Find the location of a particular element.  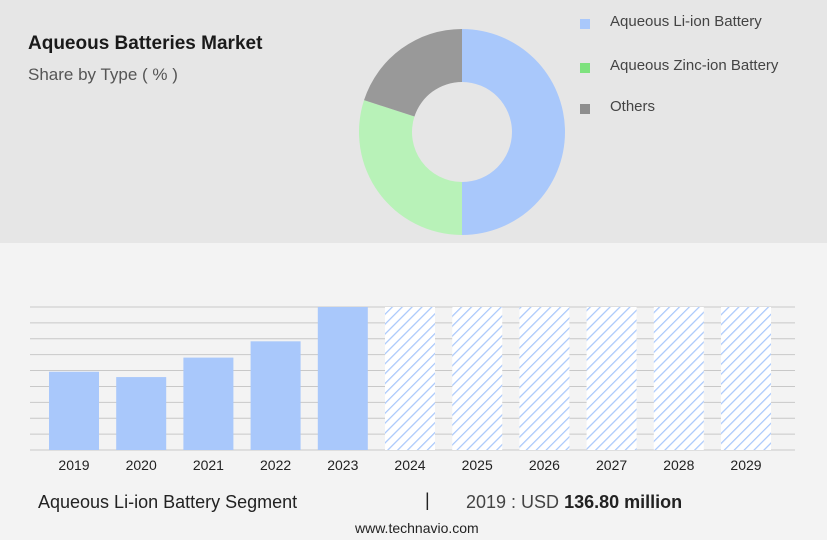

x-tick-2024: 2024 is located at coordinates (409, 465).